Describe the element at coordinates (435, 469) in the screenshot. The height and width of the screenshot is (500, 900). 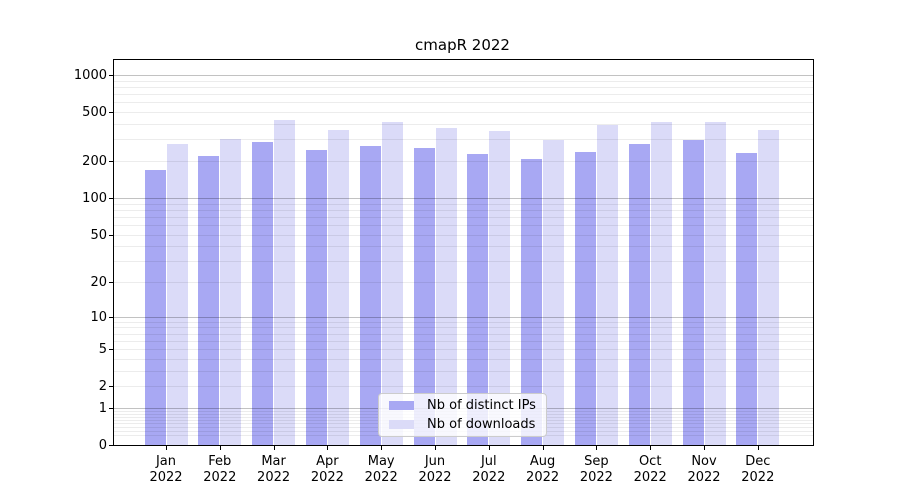
I see `x-tick-label-jun: Jun 2022` at that location.